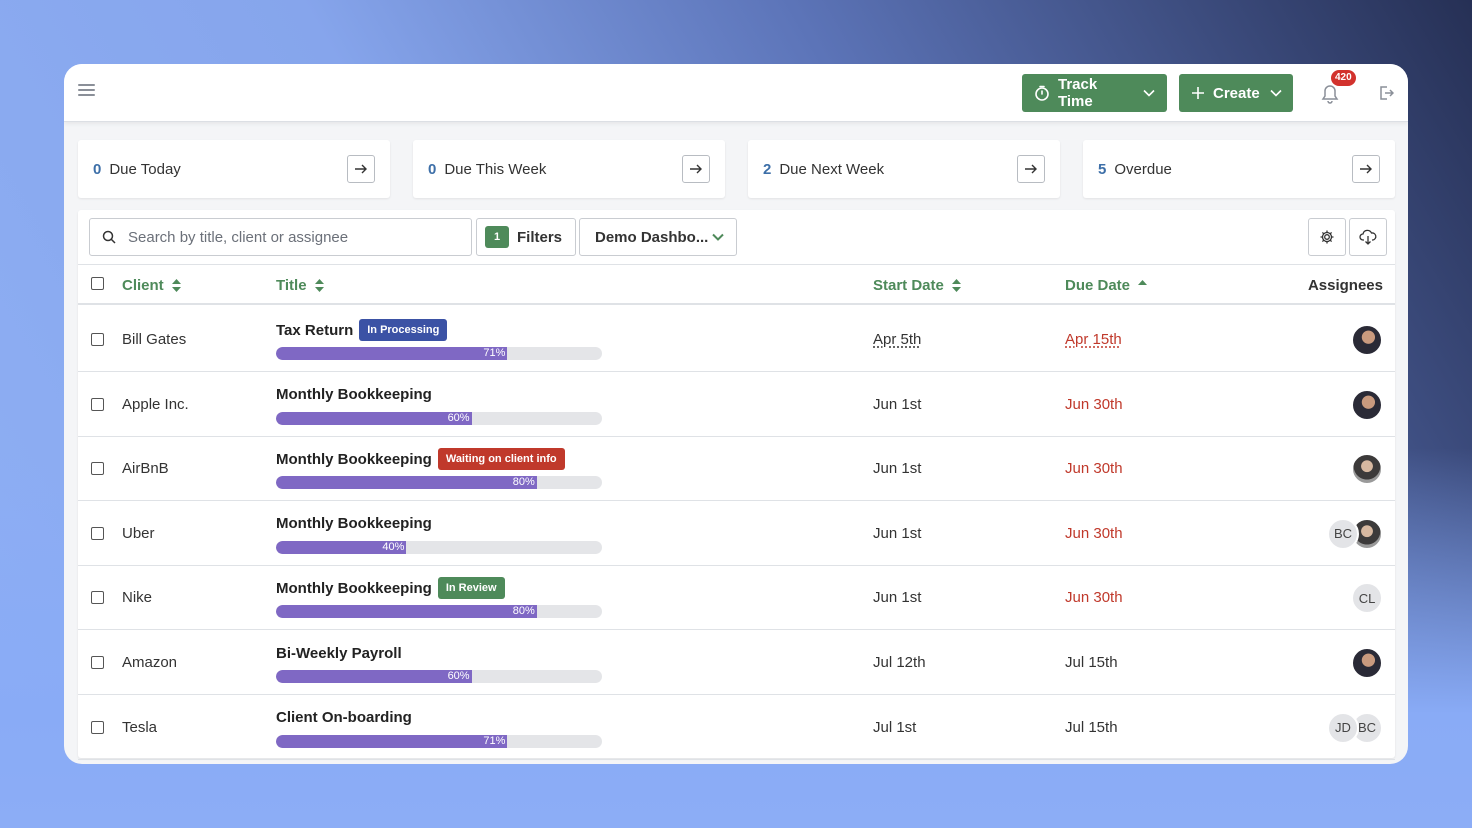 The image size is (1472, 828). I want to click on filters-label: Filters, so click(540, 237).